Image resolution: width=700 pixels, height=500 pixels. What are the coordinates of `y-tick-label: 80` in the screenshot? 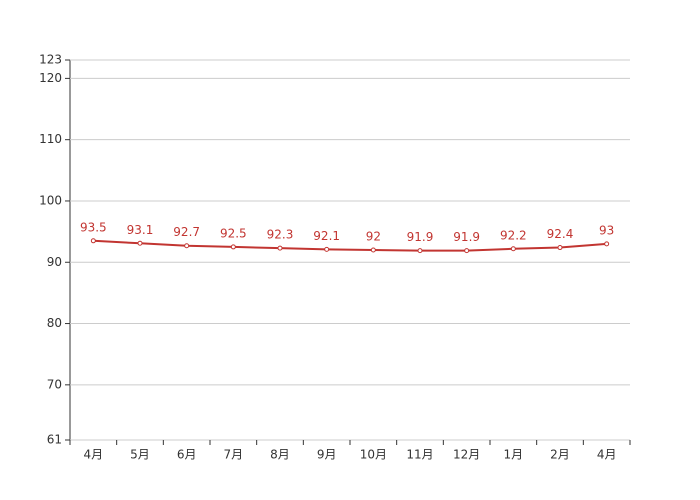 It's located at (54, 323).